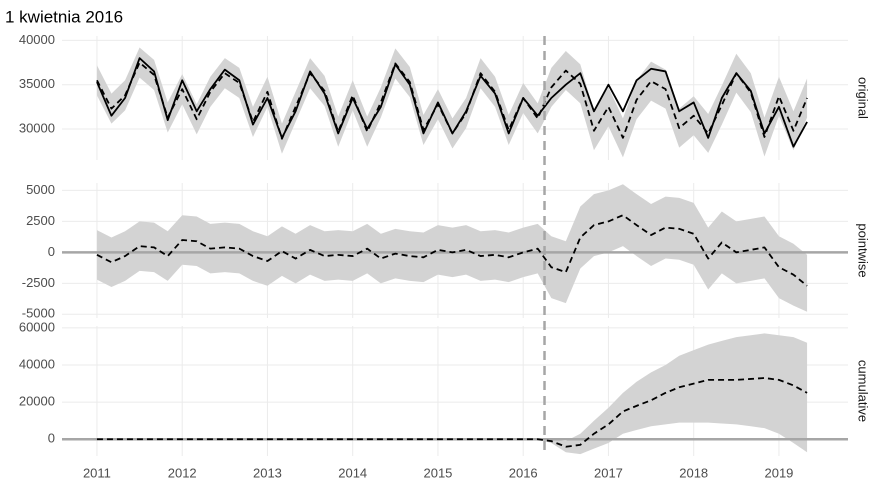 The width and height of the screenshot is (871, 487). What do you see at coordinates (40, 220) in the screenshot?
I see `y-tick-label: 2500` at bounding box center [40, 220].